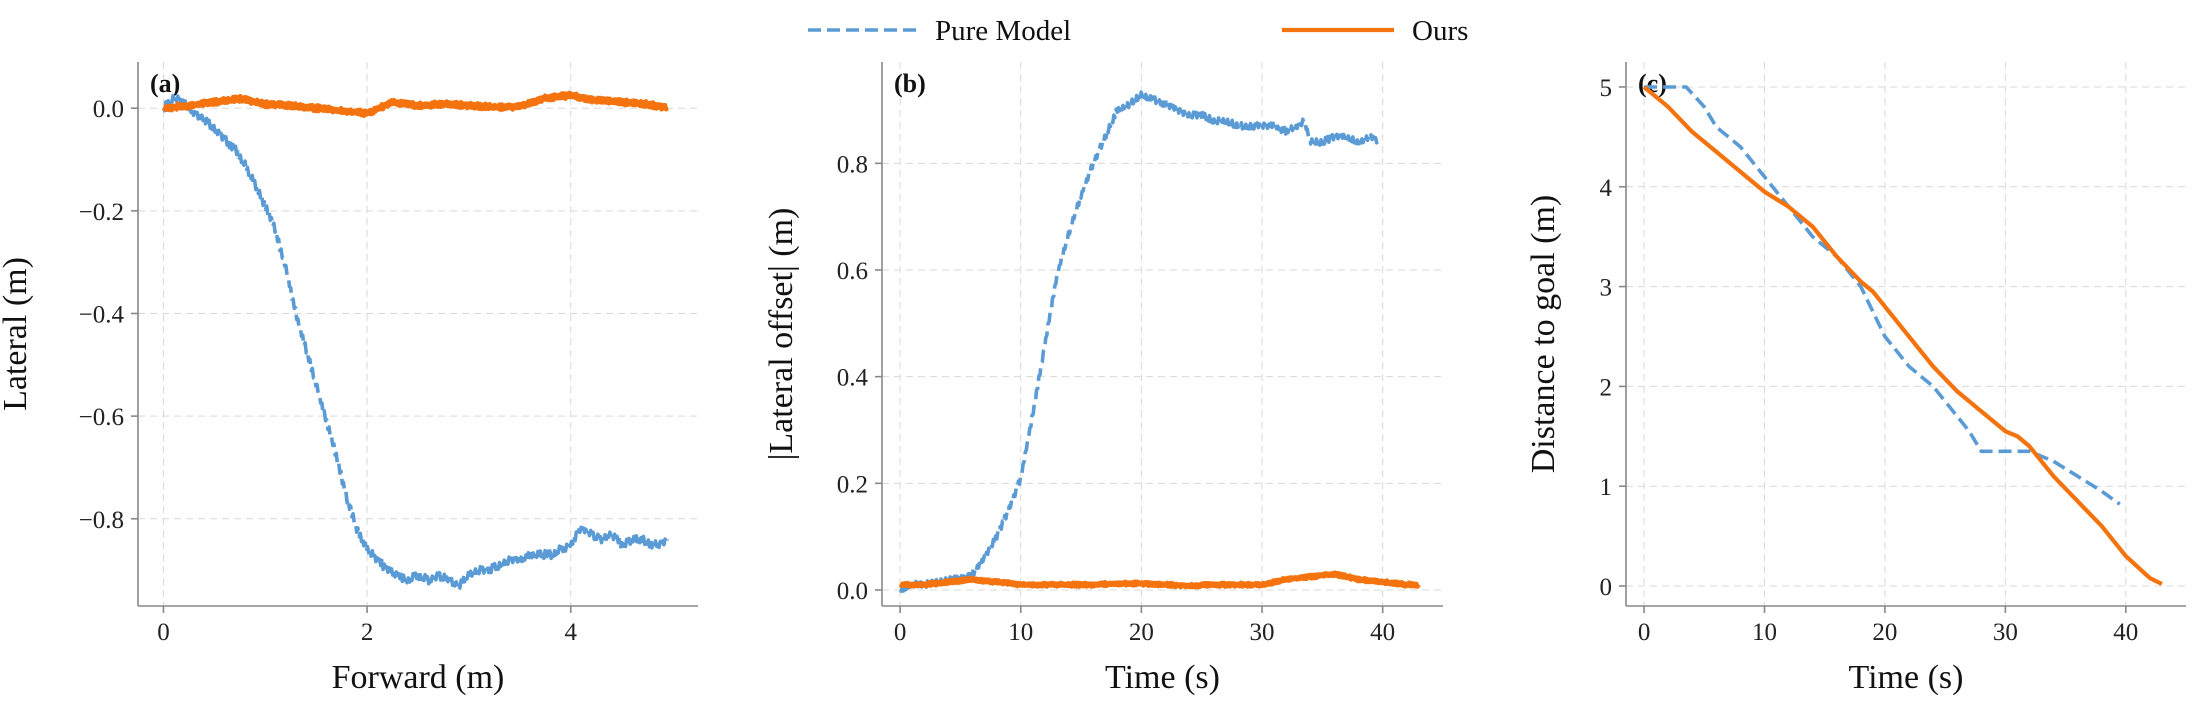  I want to click on y-tick-label: 2, so click(1606, 387).